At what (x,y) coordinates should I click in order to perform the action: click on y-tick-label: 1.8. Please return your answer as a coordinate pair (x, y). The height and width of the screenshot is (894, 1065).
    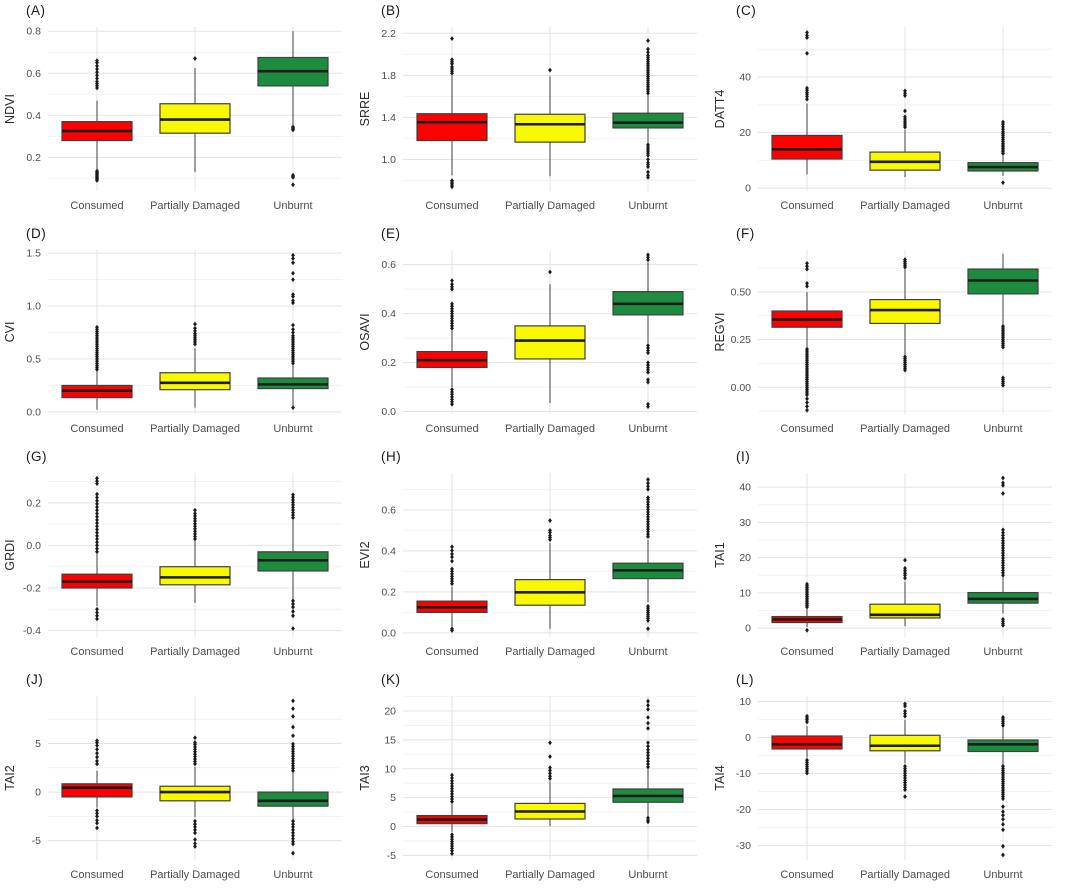
    Looking at the image, I should click on (388, 76).